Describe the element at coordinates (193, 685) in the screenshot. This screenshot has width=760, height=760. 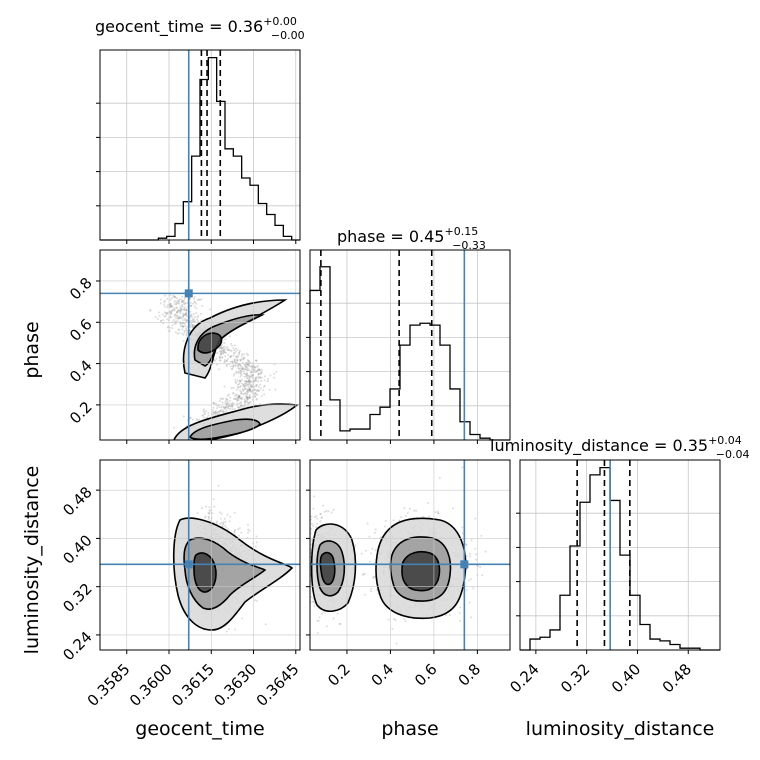
I see `xtick-label-geocent_time: 0.3615` at that location.